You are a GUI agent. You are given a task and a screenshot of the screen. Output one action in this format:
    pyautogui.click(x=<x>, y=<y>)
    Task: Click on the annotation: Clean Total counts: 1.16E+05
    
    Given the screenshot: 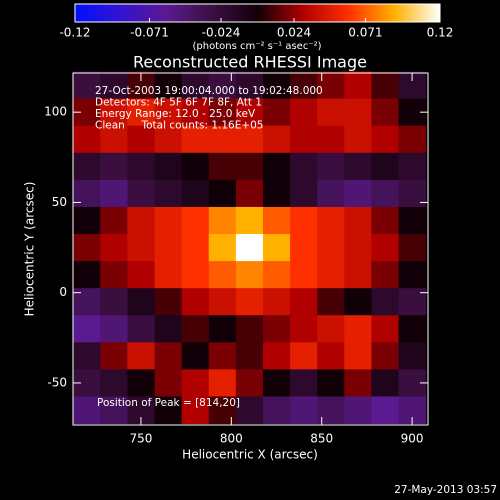 What is the action you would take?
    pyautogui.click(x=179, y=126)
    